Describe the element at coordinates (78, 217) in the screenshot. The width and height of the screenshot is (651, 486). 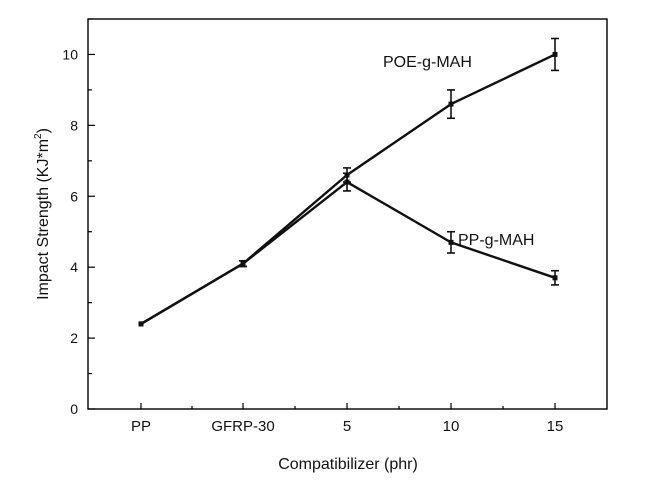
I see `y-axis-ticks: 0 2 4 6 8 10` at that location.